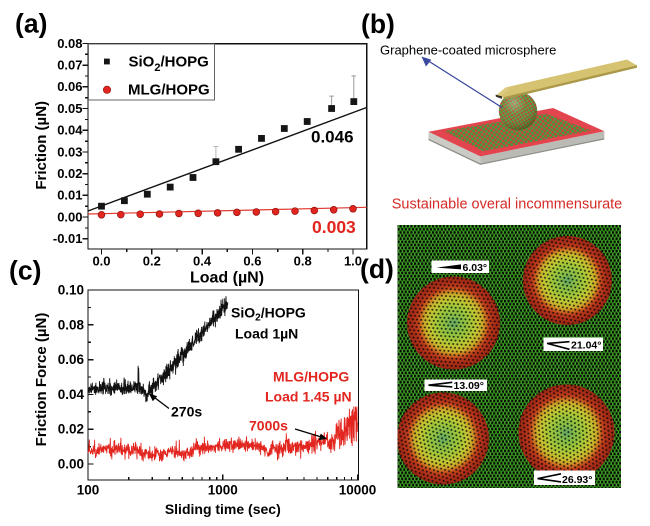 The height and width of the screenshot is (526, 650). I want to click on svg-text:Sustainable overal incommensur: Sustainable overal incommensurate, so click(507, 205).